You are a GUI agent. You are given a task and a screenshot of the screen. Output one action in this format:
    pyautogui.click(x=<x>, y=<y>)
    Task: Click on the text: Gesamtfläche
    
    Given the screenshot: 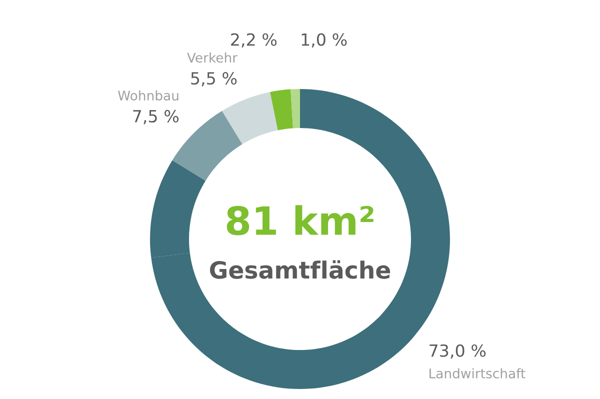 What is the action you would take?
    pyautogui.click(x=300, y=269)
    